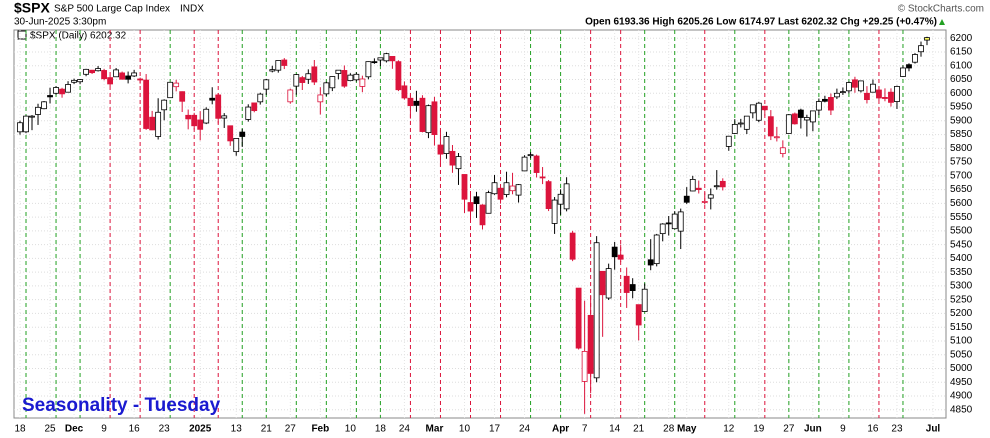 The image size is (990, 438). Describe the element at coordinates (941, 9) in the screenshot. I see `copyright: © StockCharts.com` at that location.